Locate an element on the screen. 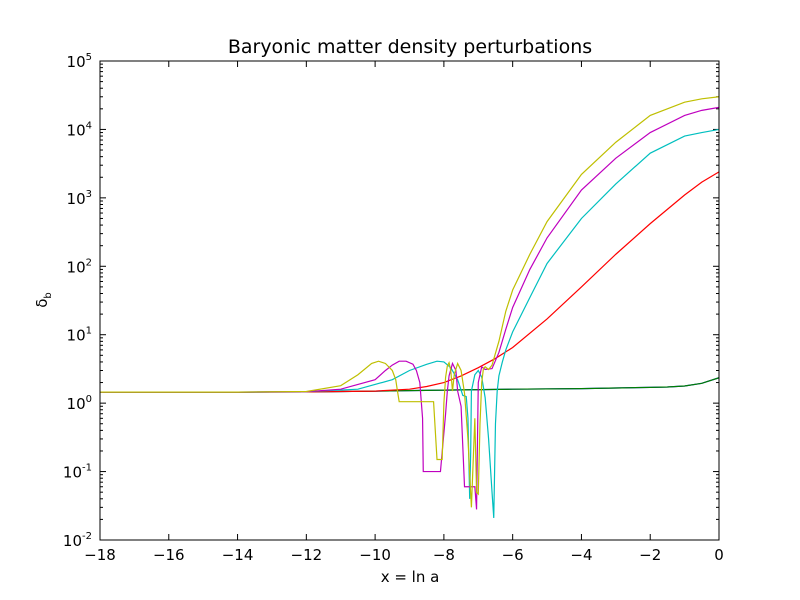 Image resolution: width=800 pixels, height=600 pixels. x-tick-label: −6 is located at coordinates (513, 555).